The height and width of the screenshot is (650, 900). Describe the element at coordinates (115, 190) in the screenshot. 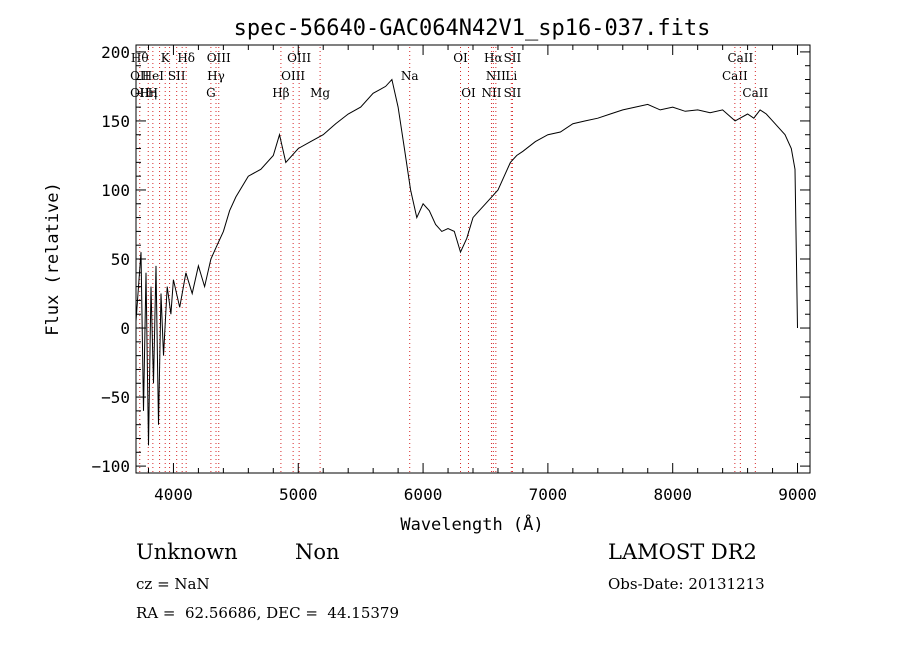

I see `y-tick-label: 100` at that location.